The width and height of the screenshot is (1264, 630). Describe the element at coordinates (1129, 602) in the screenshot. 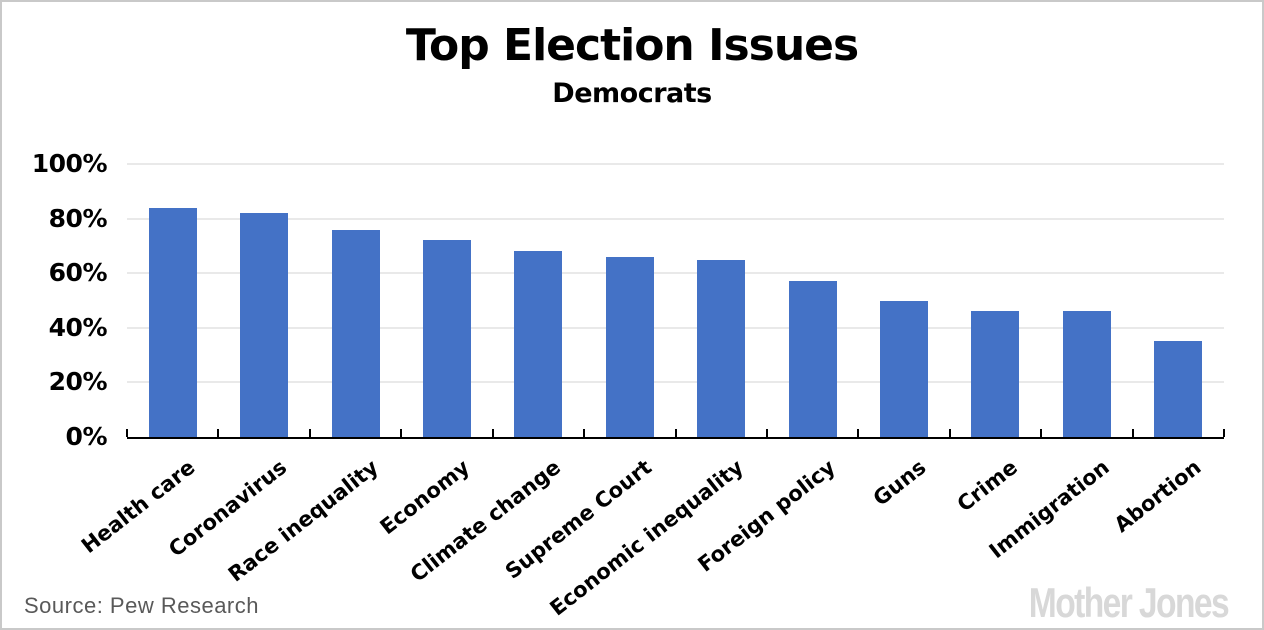

I see `mother-jones-logo: Mother Jones` at that location.